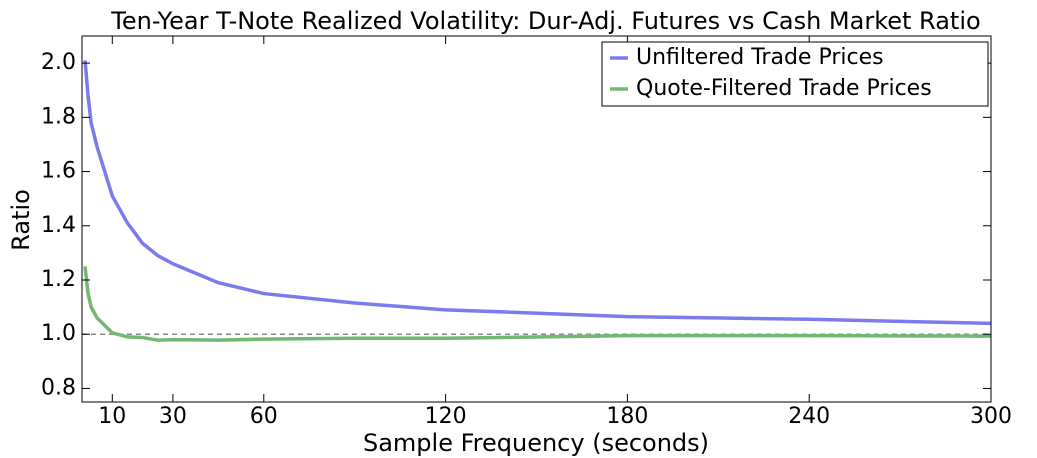 This screenshot has height=458, width=1037. Describe the element at coordinates (991, 416) in the screenshot. I see `x-tick-label: 300` at that location.